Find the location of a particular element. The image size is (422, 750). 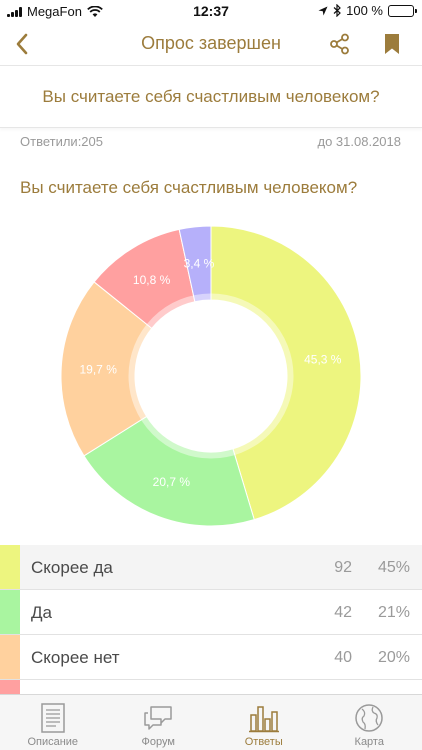

battery-percent: 100 % is located at coordinates (364, 10).